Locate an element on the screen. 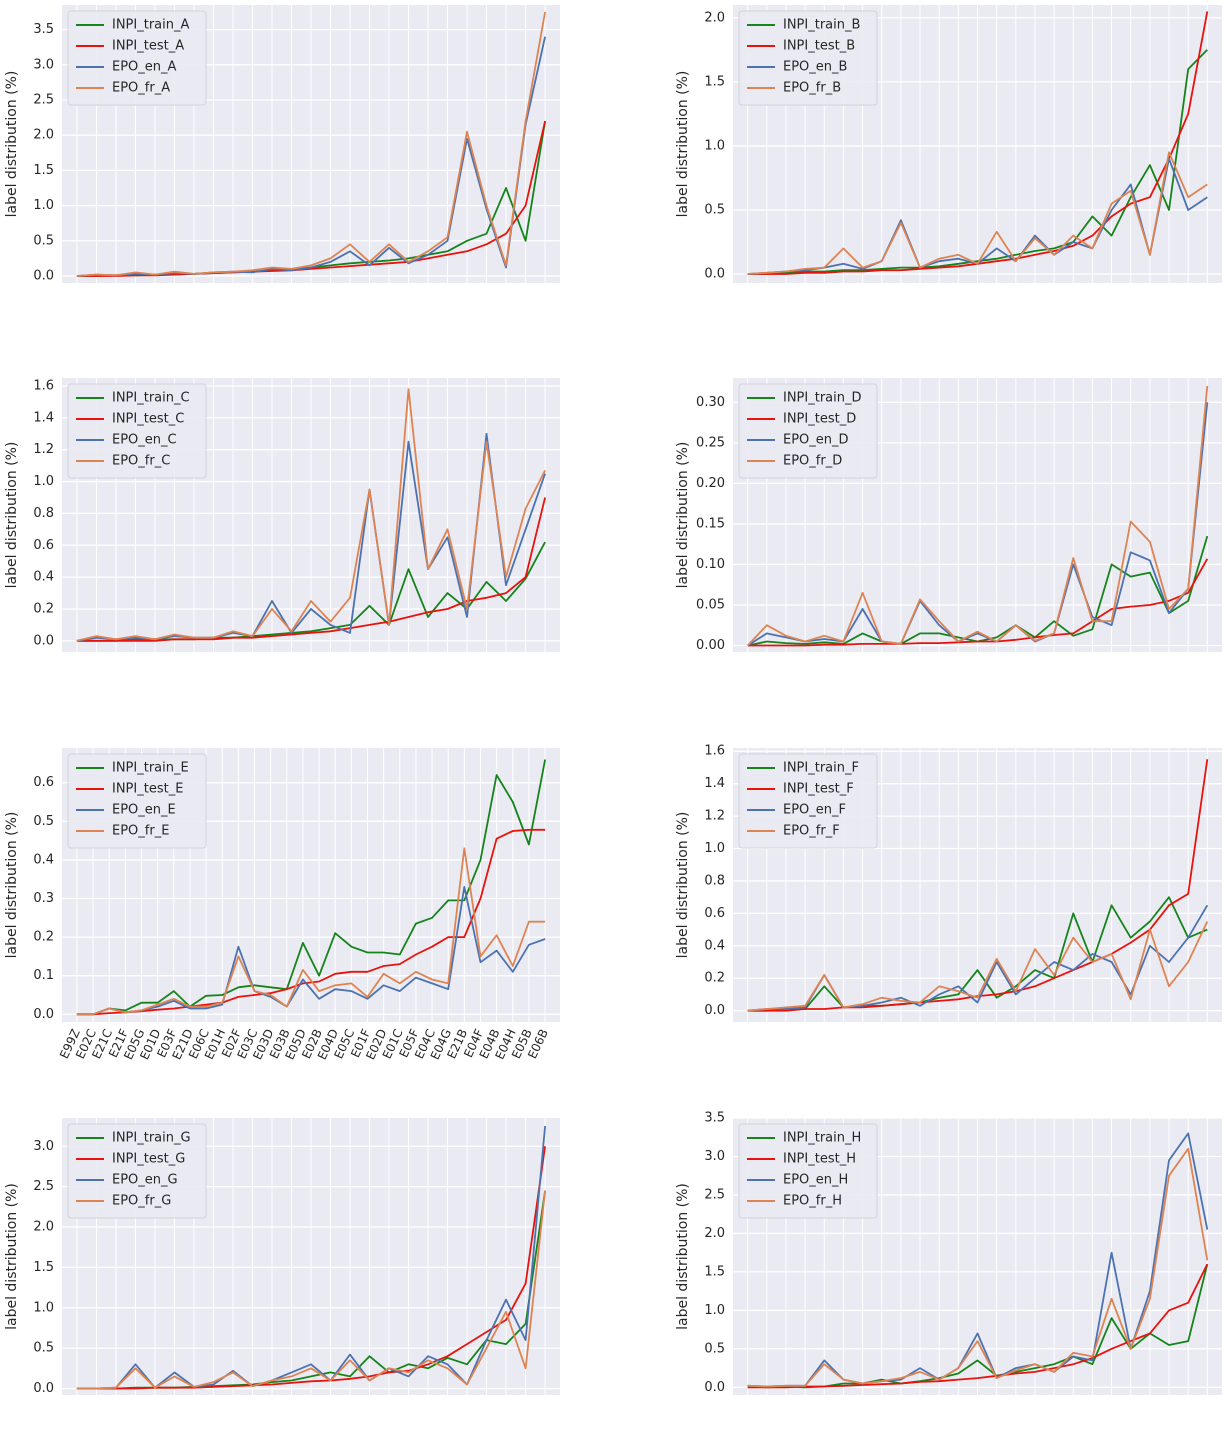  legend-label: EPO_en_D is located at coordinates (816, 440).